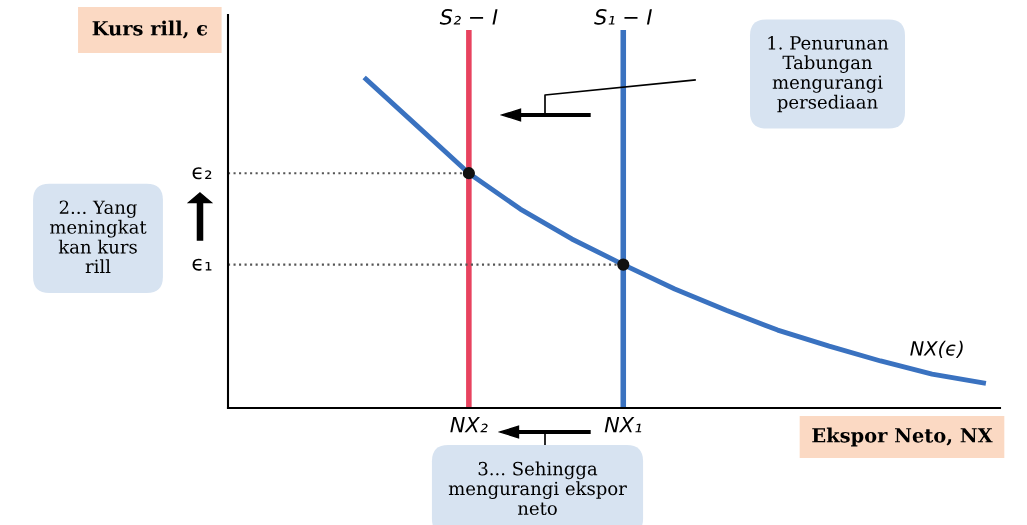  Describe the element at coordinates (623, 16) in the screenshot. I see `ref-line-label: S₁ − I` at that location.